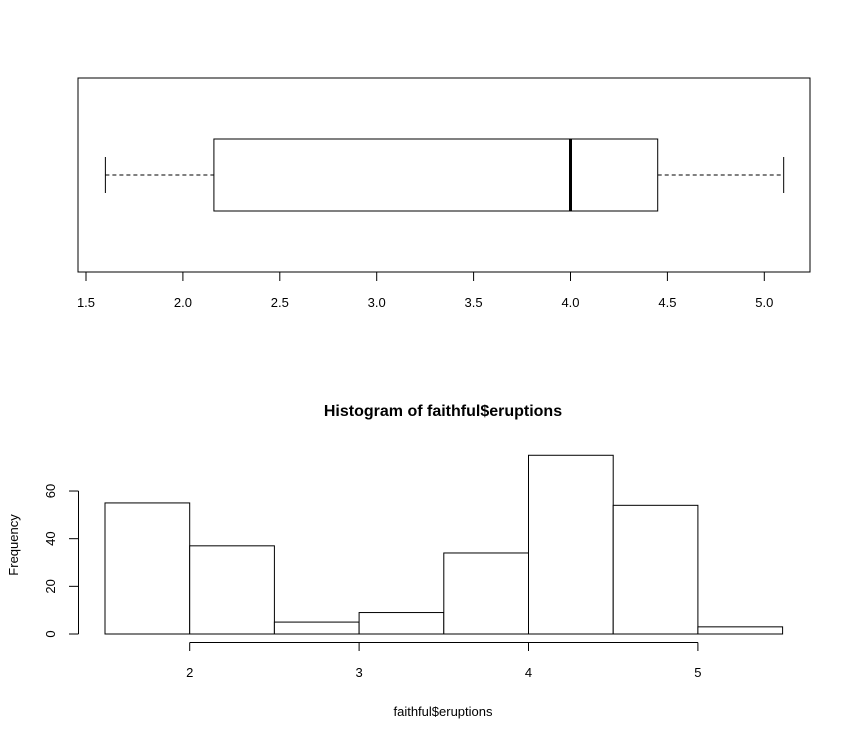  Describe the element at coordinates (50, 586) in the screenshot. I see `y-tick-label: 20` at that location.